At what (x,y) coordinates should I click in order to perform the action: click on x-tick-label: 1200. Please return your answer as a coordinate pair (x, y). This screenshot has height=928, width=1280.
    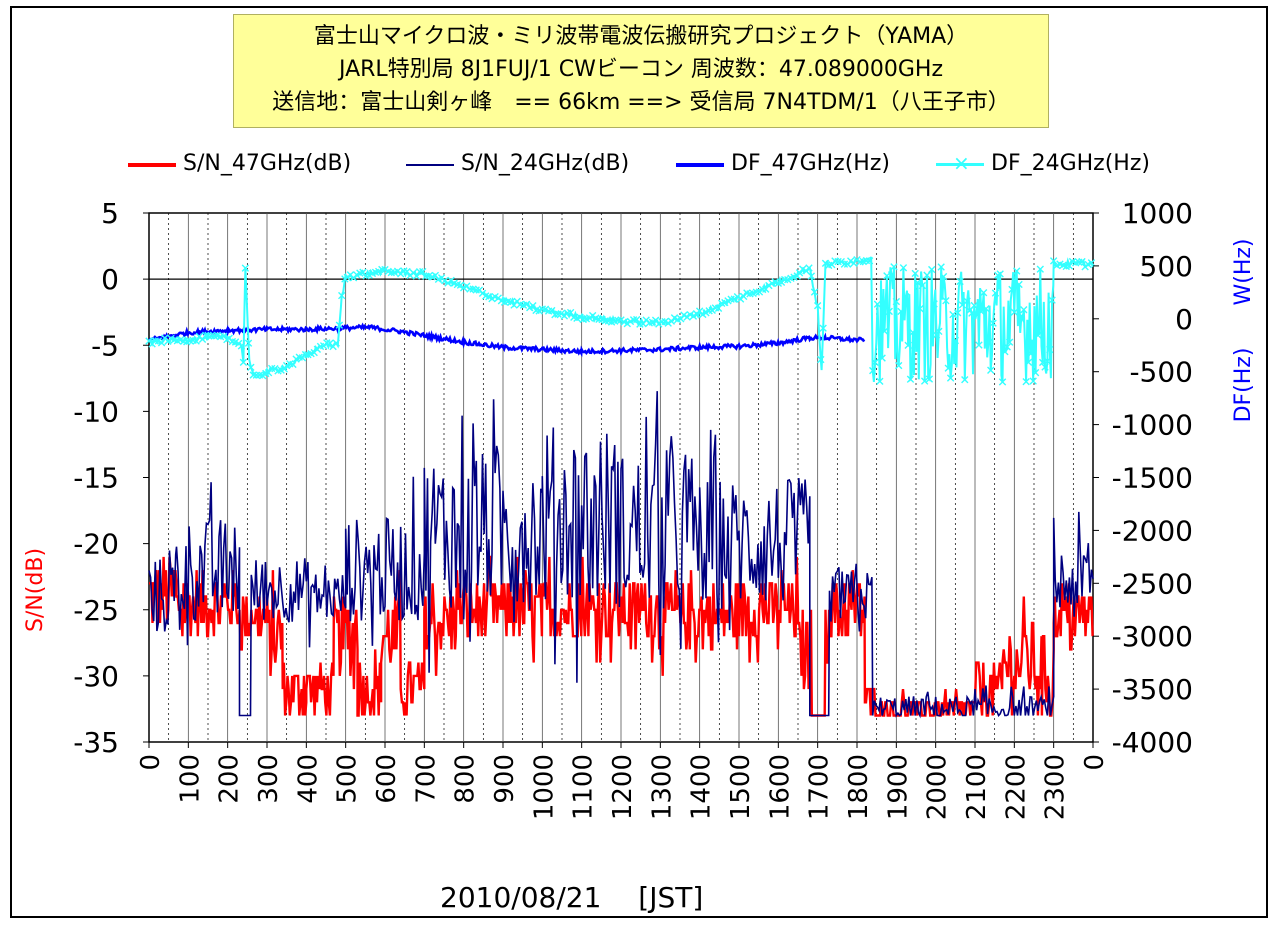
    Looking at the image, I should click on (623, 787).